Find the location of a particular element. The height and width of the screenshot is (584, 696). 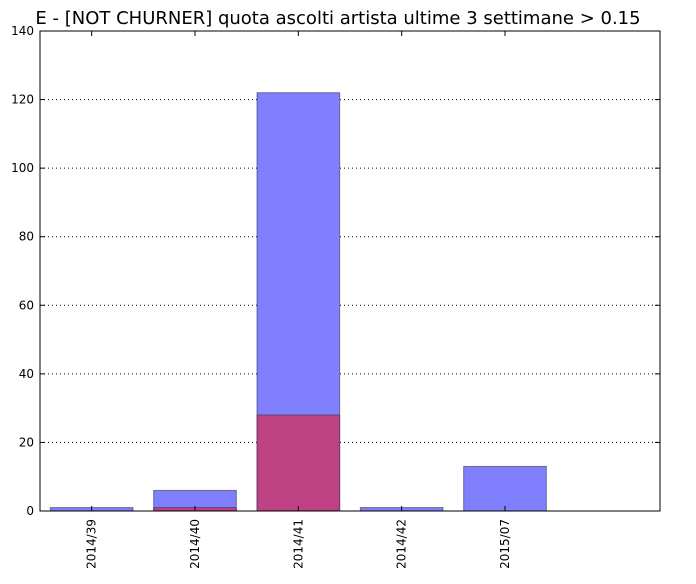

x-tick-label-1: 2014/40 is located at coordinates (195, 544).